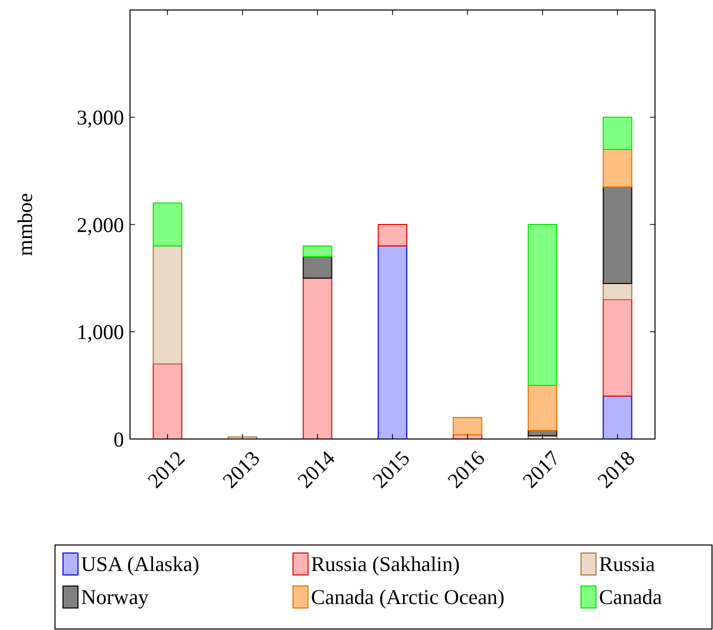  Describe the element at coordinates (100, 118) in the screenshot. I see `y-tick-label: 3,000` at that location.